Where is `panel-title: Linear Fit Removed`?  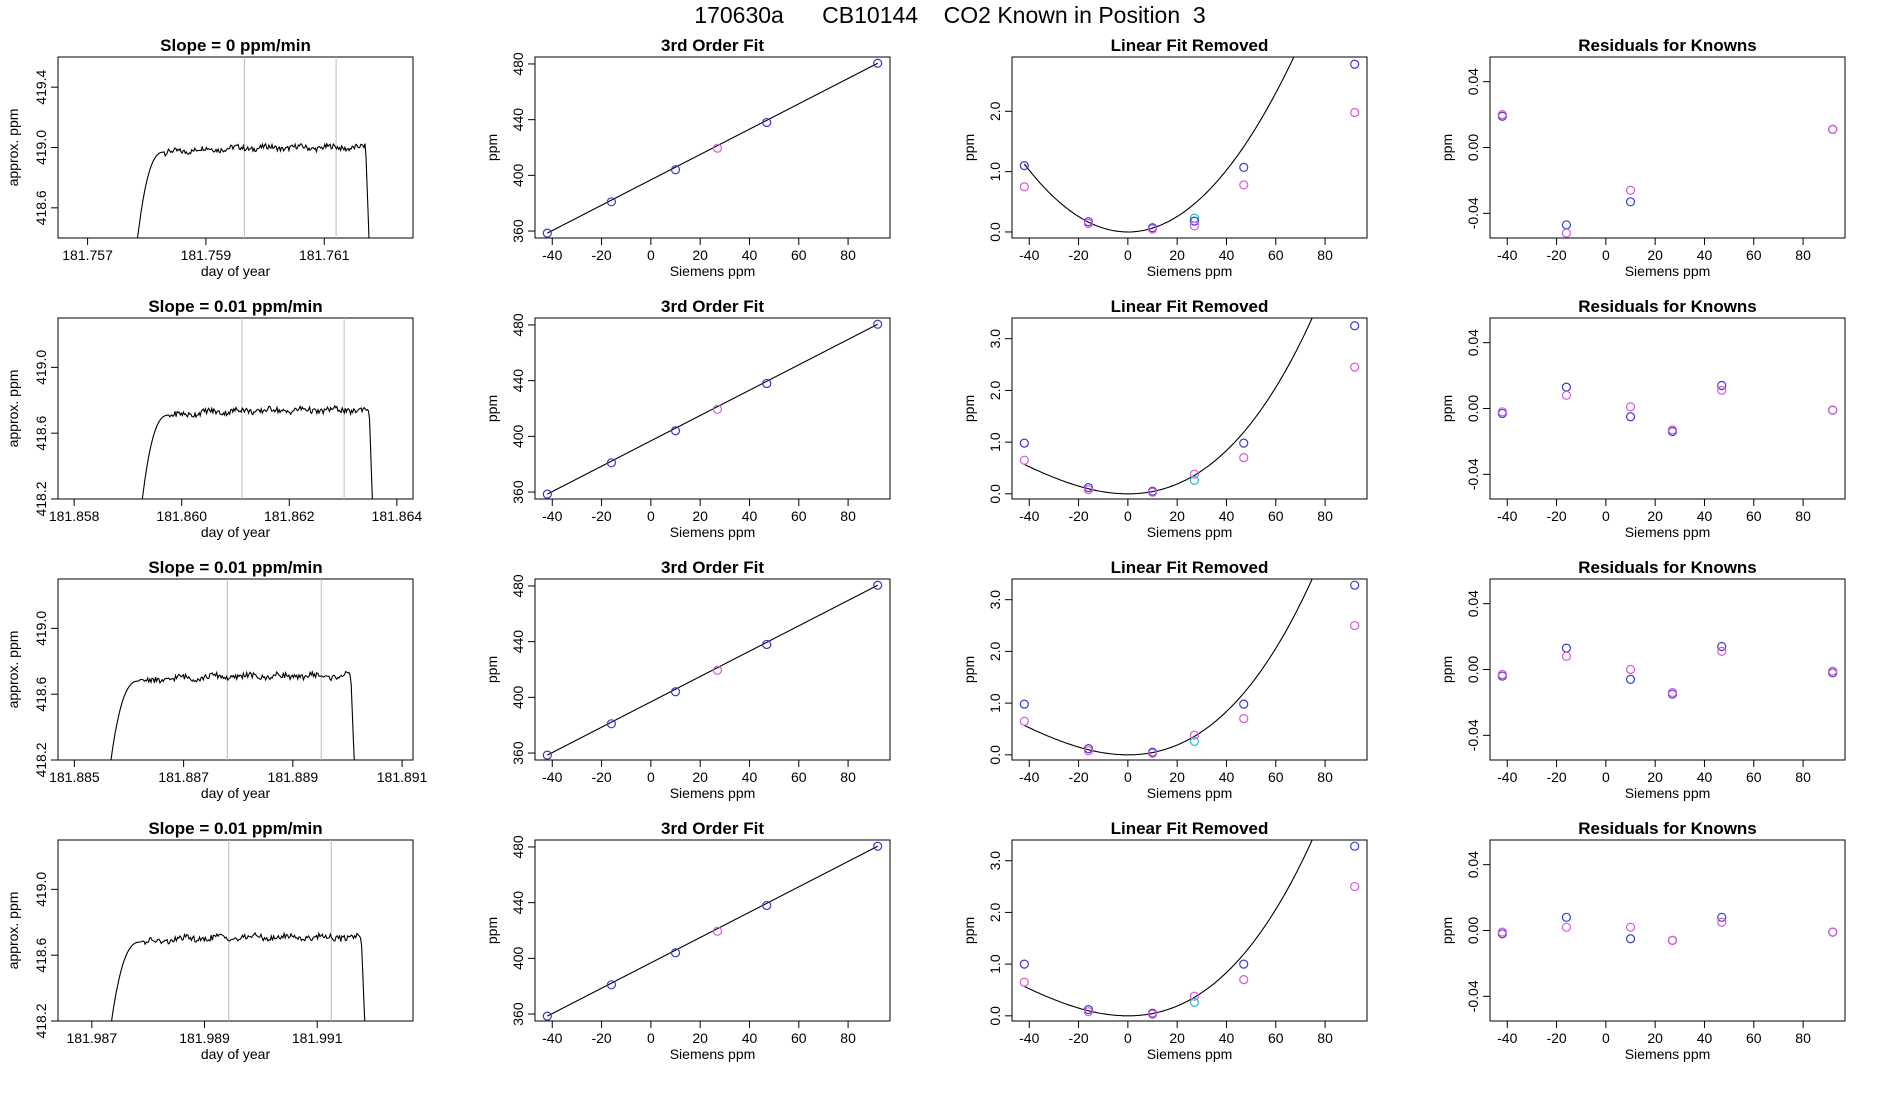
panel-title: Linear Fit Removed is located at coordinates (1190, 45).